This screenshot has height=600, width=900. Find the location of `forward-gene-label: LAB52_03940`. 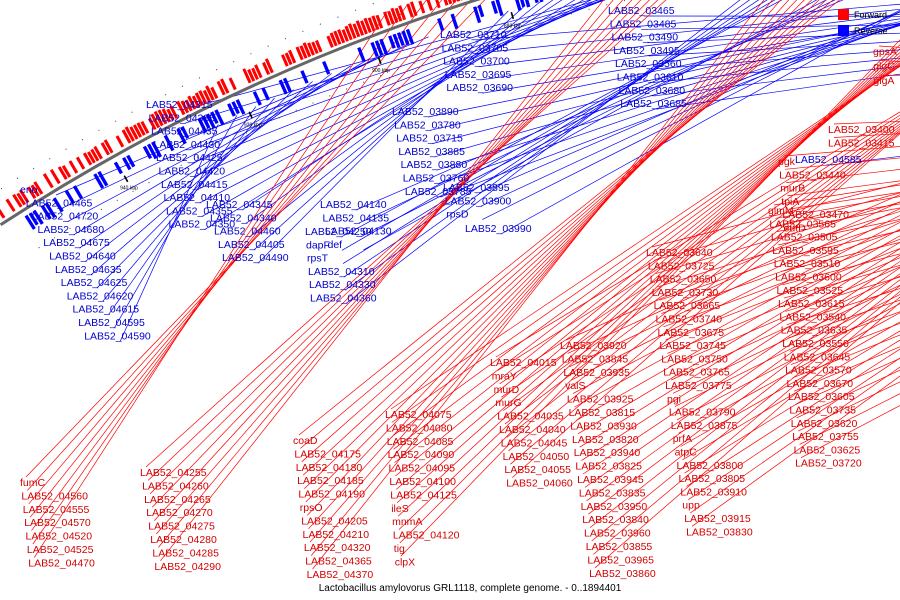

forward-gene-label: LAB52_03940 is located at coordinates (607, 453).